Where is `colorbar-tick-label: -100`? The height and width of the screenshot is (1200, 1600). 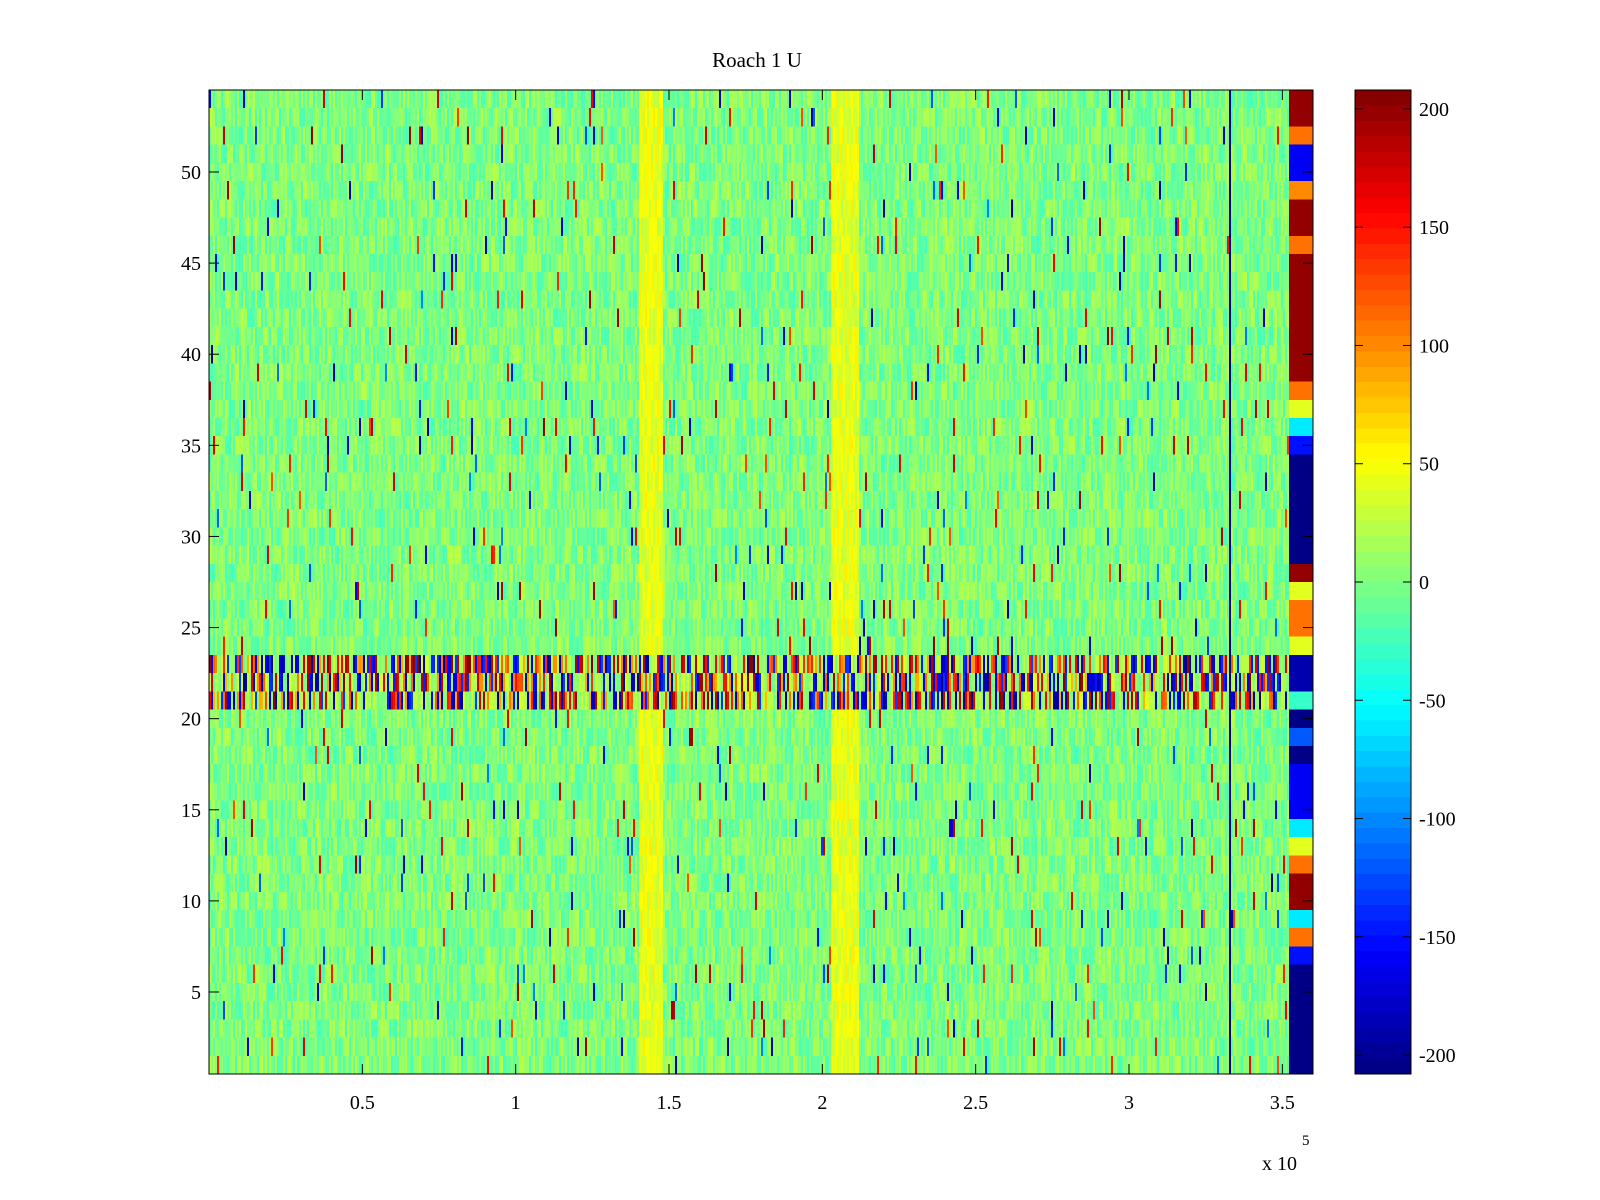 colorbar-tick-label: -100 is located at coordinates (1437, 820).